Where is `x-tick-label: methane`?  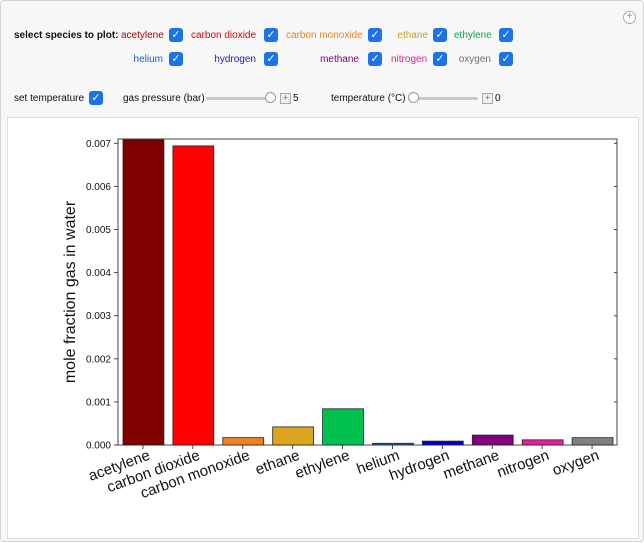 x-tick-label: methane is located at coordinates (471, 465).